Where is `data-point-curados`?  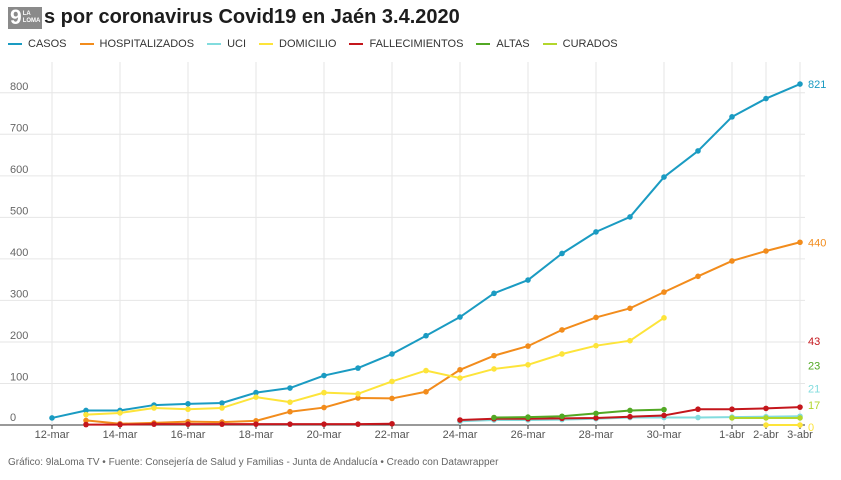
data-point-curados is located at coordinates (732, 418).